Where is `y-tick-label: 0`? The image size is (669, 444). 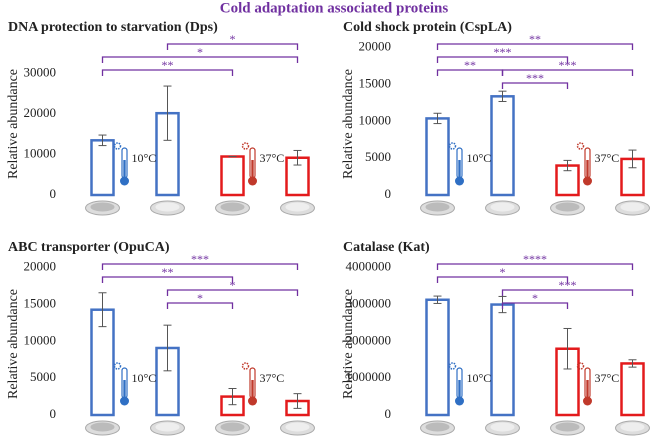 y-tick-label: 0 is located at coordinates (388, 193).